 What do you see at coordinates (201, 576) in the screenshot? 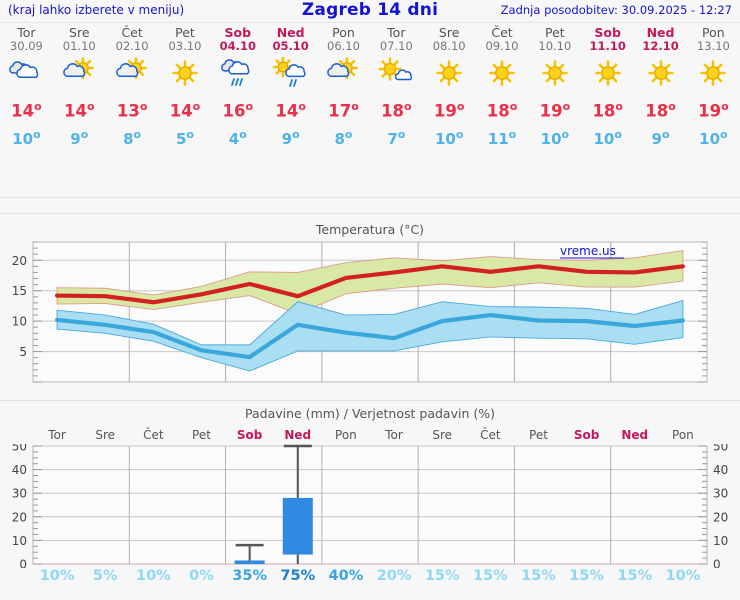
I see `precipitation-probability: 0%` at bounding box center [201, 576].